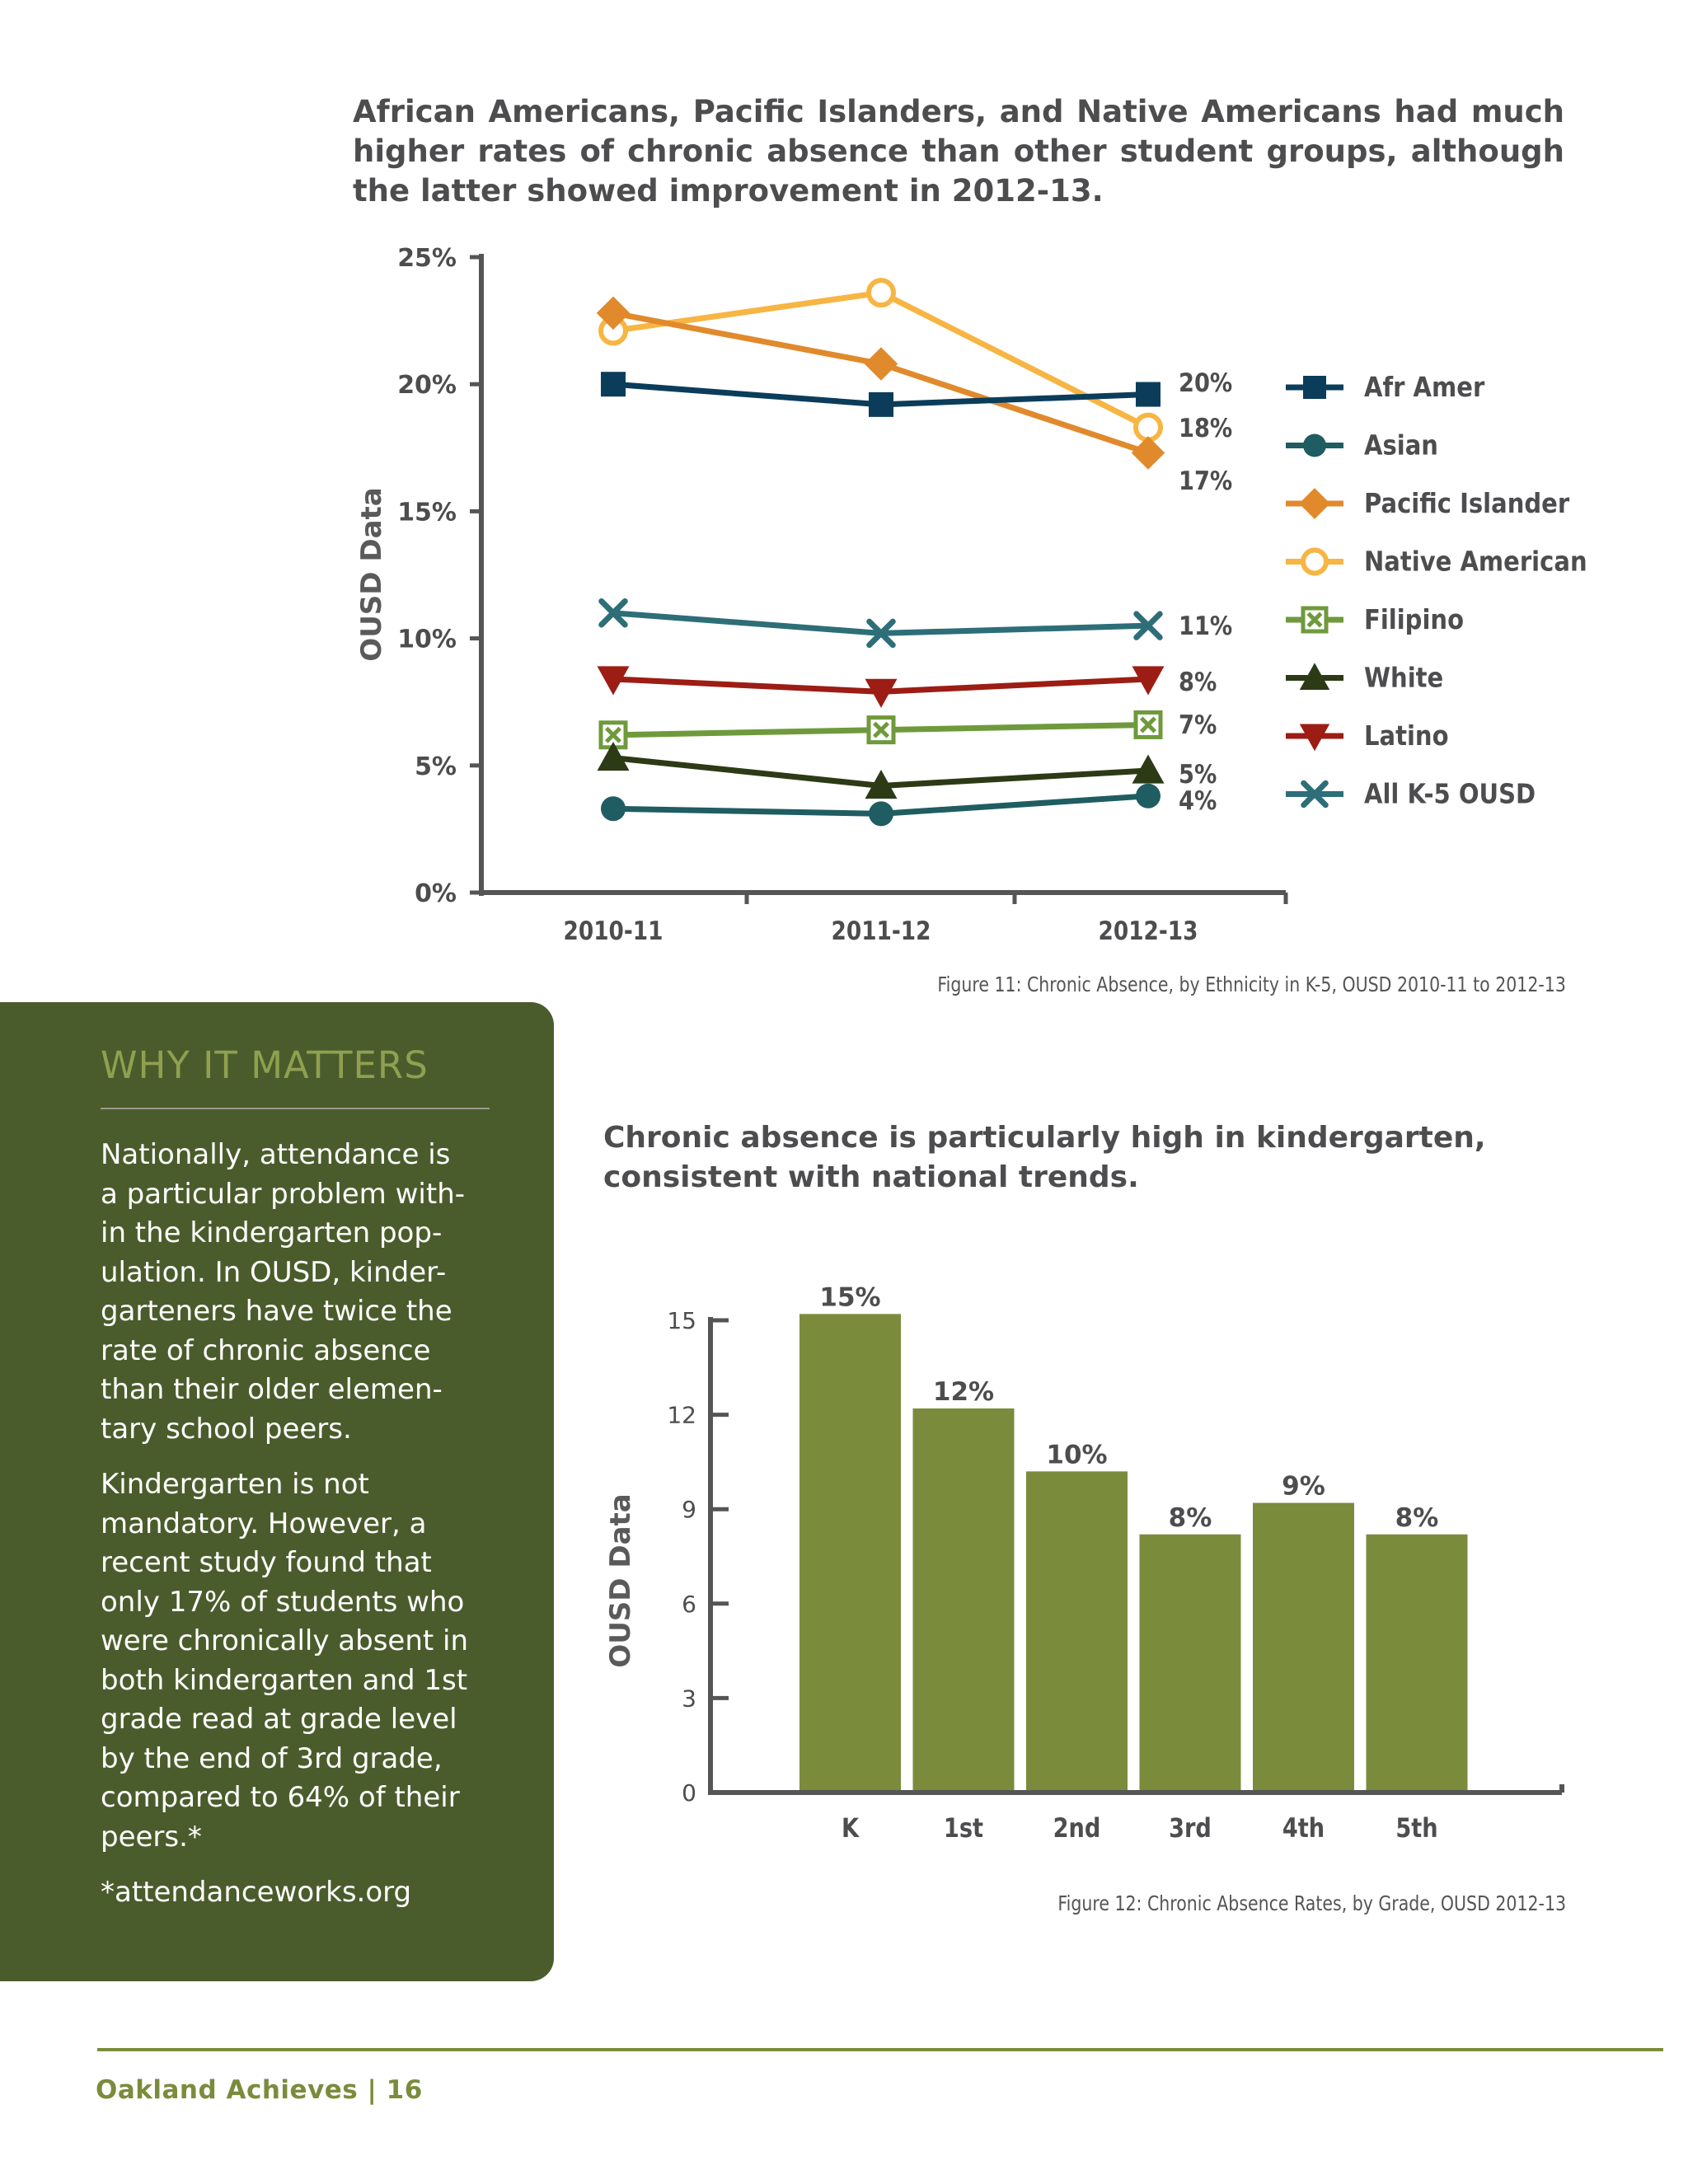  Describe the element at coordinates (1417, 1518) in the screenshot. I see `data-label-5th: 8%` at that location.